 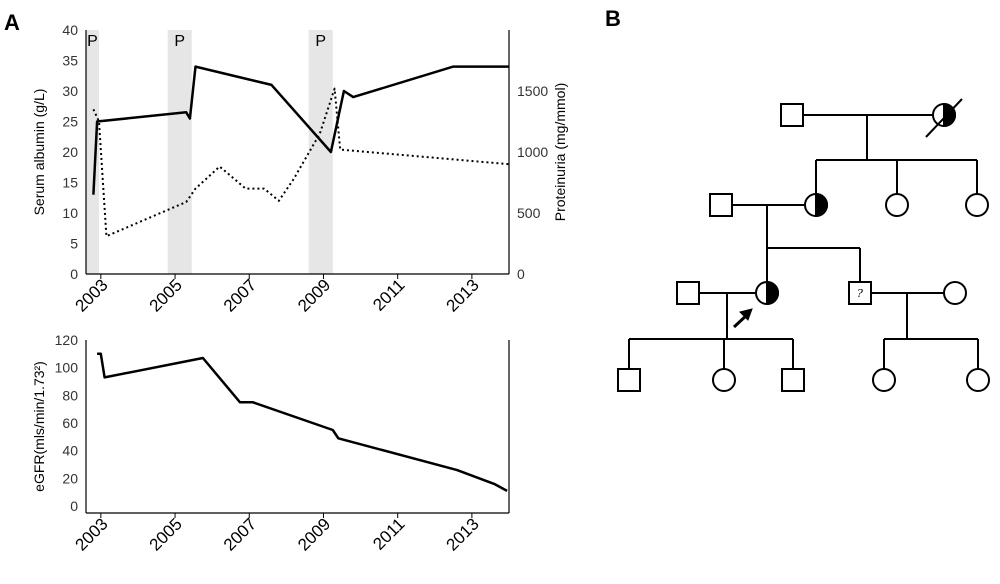 What do you see at coordinates (39, 426) in the screenshot?
I see `y-axis-label: eGFR(mls/min/1.73²)` at bounding box center [39, 426].